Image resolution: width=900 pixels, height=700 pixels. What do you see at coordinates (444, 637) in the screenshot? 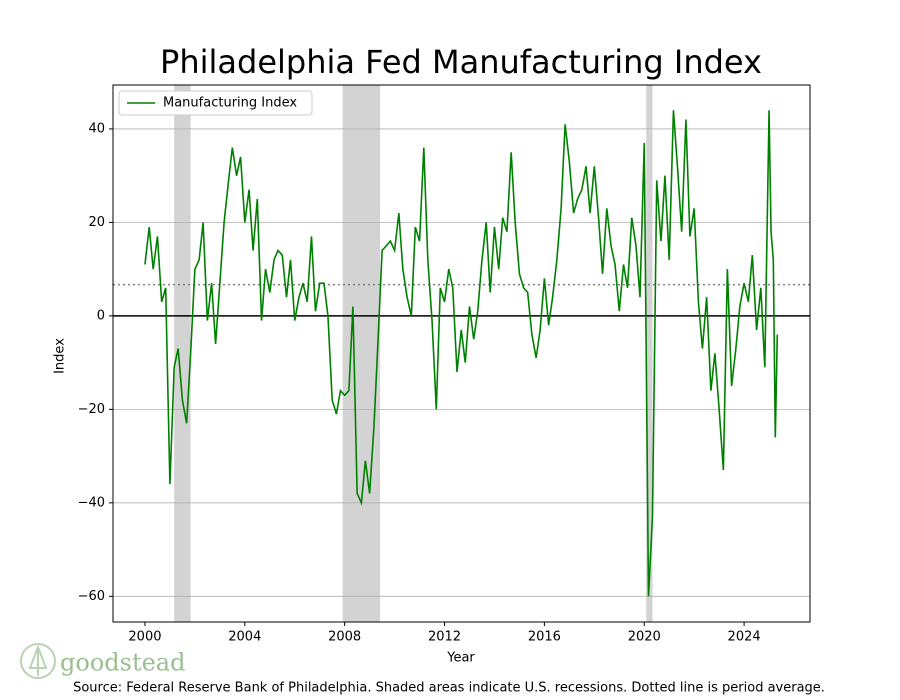
I see `x-tick-label: 2012` at bounding box center [444, 637].